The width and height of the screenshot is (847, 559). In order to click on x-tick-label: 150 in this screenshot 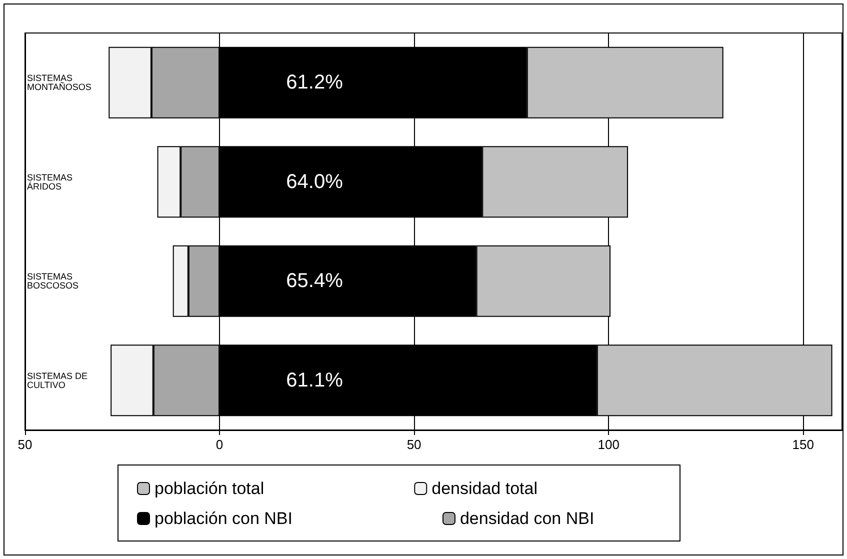, I will do `click(803, 444)`.